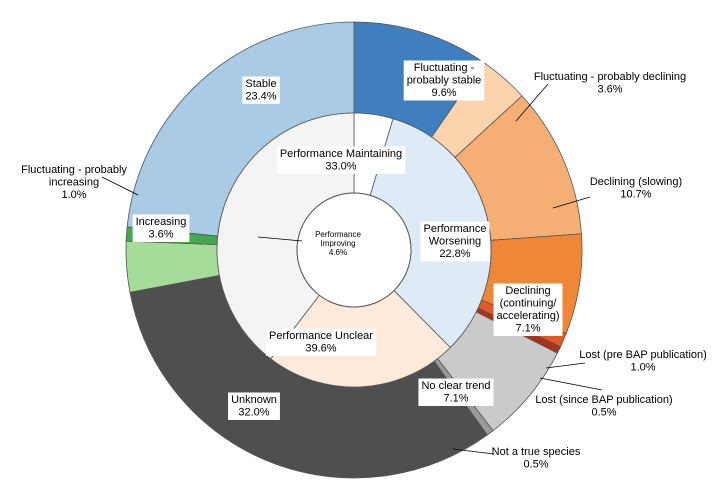 The image size is (725, 495). What do you see at coordinates (161, 222) in the screenshot?
I see `outer-label-increasing-line-1: Increasing` at bounding box center [161, 222].